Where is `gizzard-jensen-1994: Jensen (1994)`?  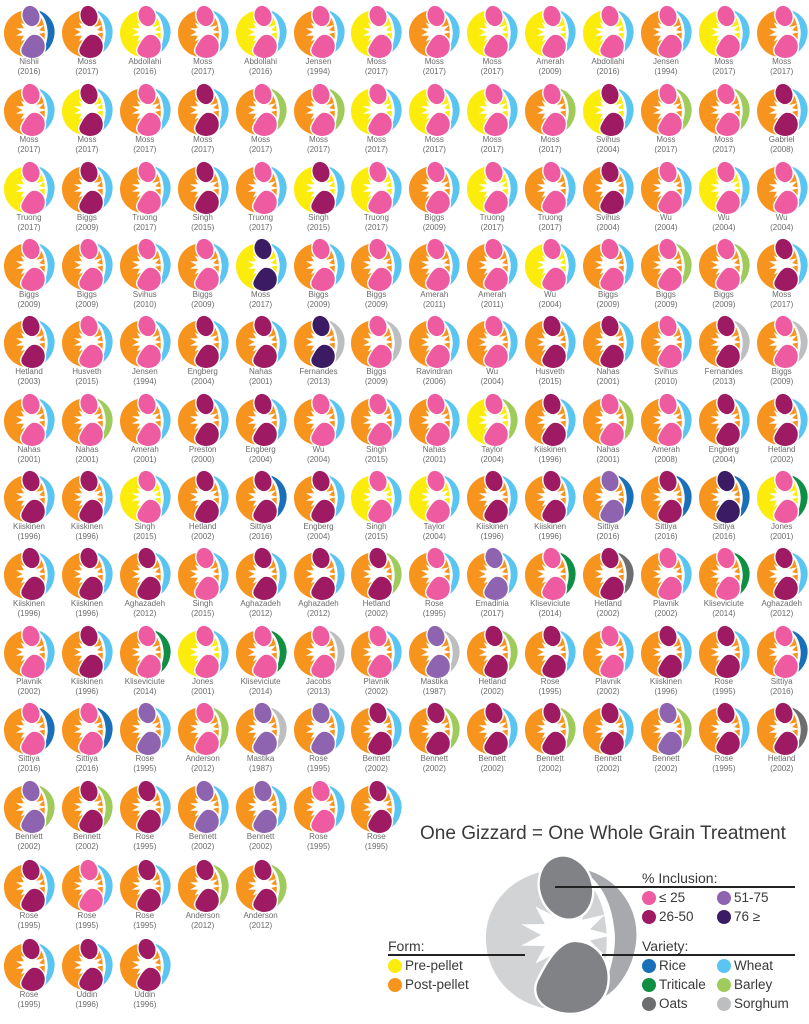
gizzard-jensen-1994: Jensen (1994) is located at coordinates (319, 41).